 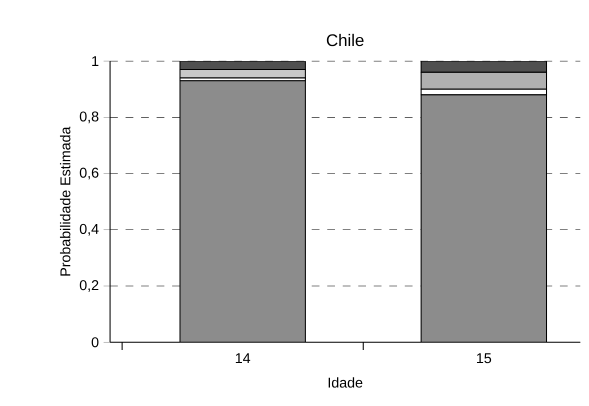 What do you see at coordinates (345, 382) in the screenshot?
I see `x-axis-title: Idade` at bounding box center [345, 382].